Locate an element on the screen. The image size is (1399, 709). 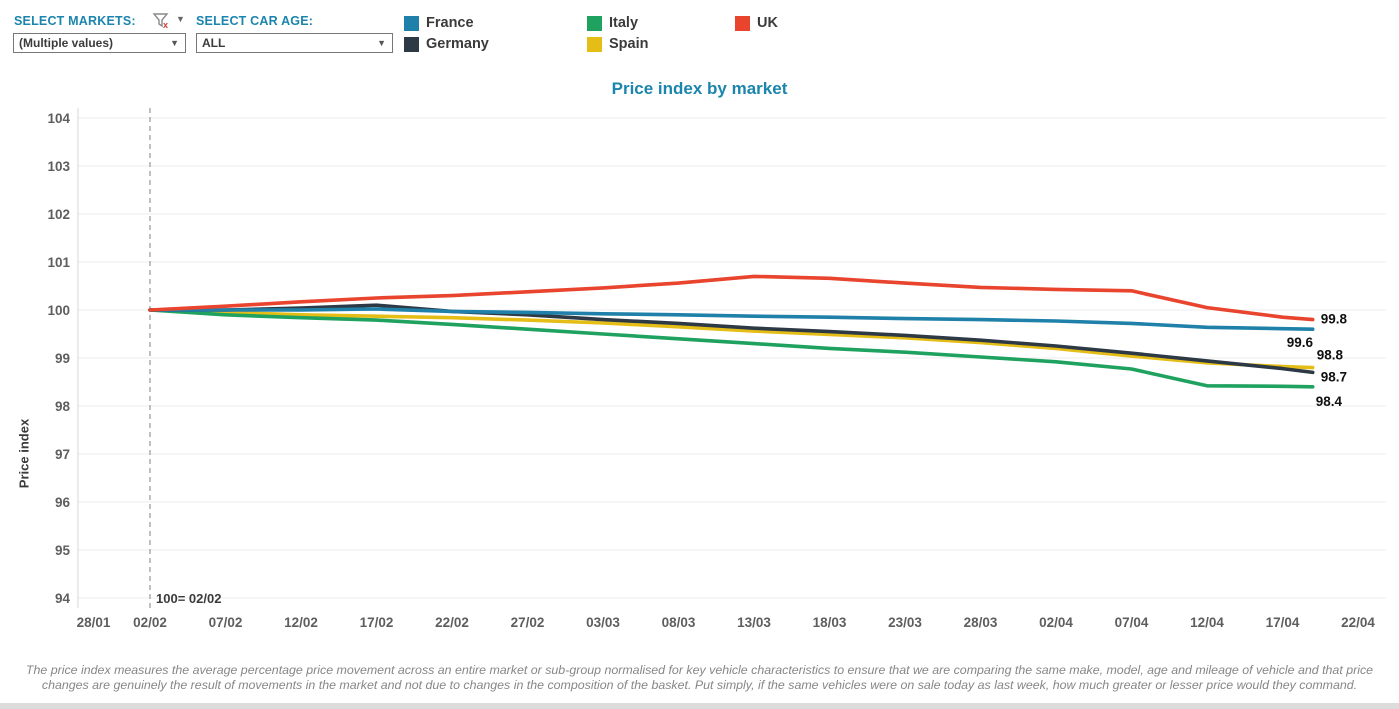
car-age-select: ALL ▼ is located at coordinates (294, 43).